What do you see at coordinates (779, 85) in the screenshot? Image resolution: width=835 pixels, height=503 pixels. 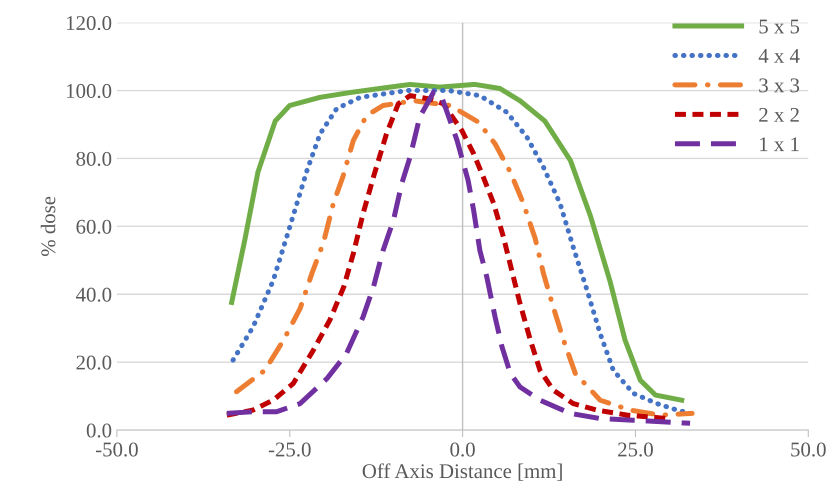 I see `legend-label: 3 x 3` at bounding box center [779, 85].